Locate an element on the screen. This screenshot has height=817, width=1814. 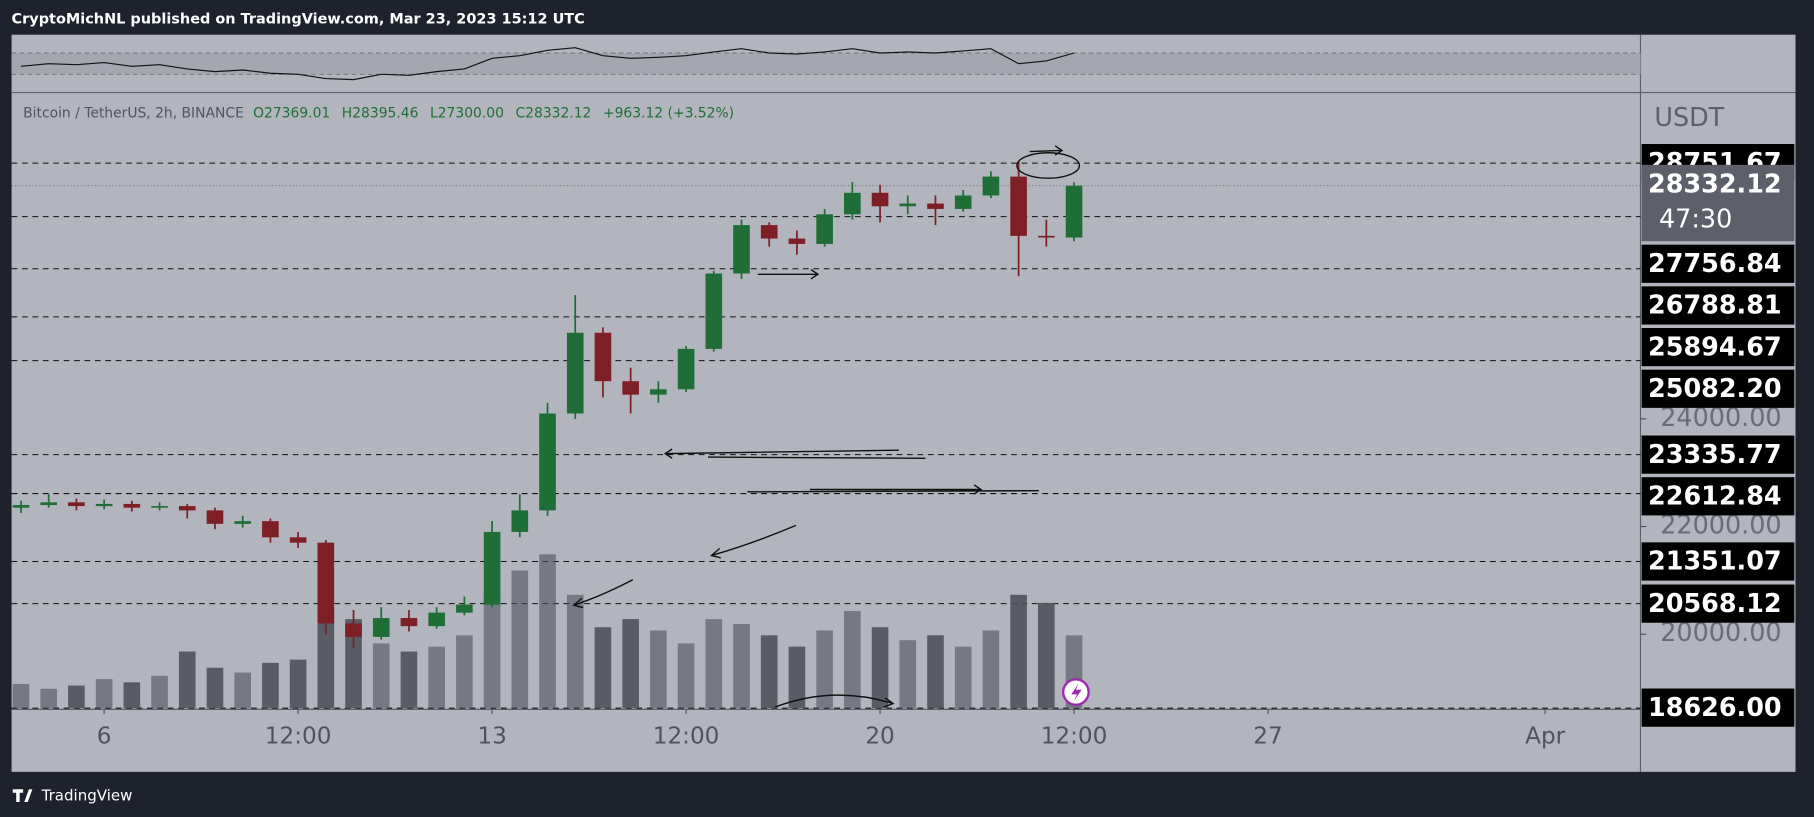
volume is located at coordinates (547, 631).